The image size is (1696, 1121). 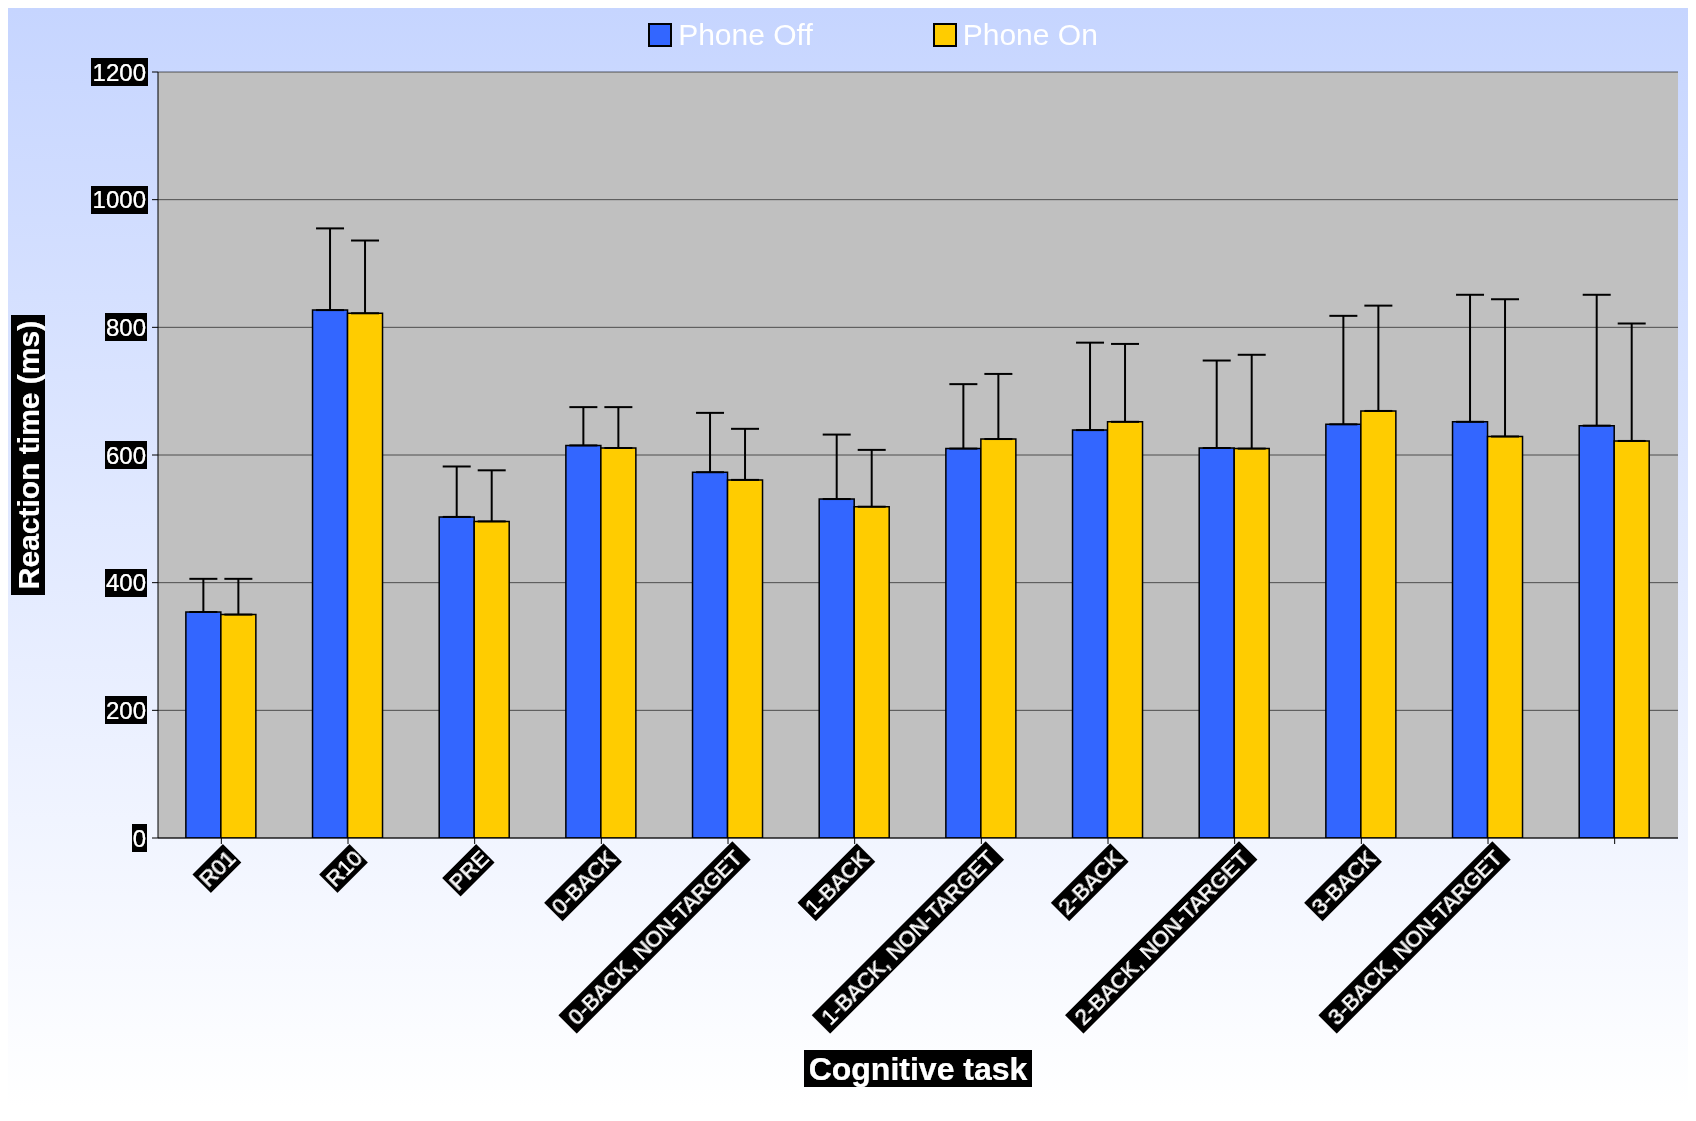 I want to click on y-tick-label: 0, so click(x=139, y=838).